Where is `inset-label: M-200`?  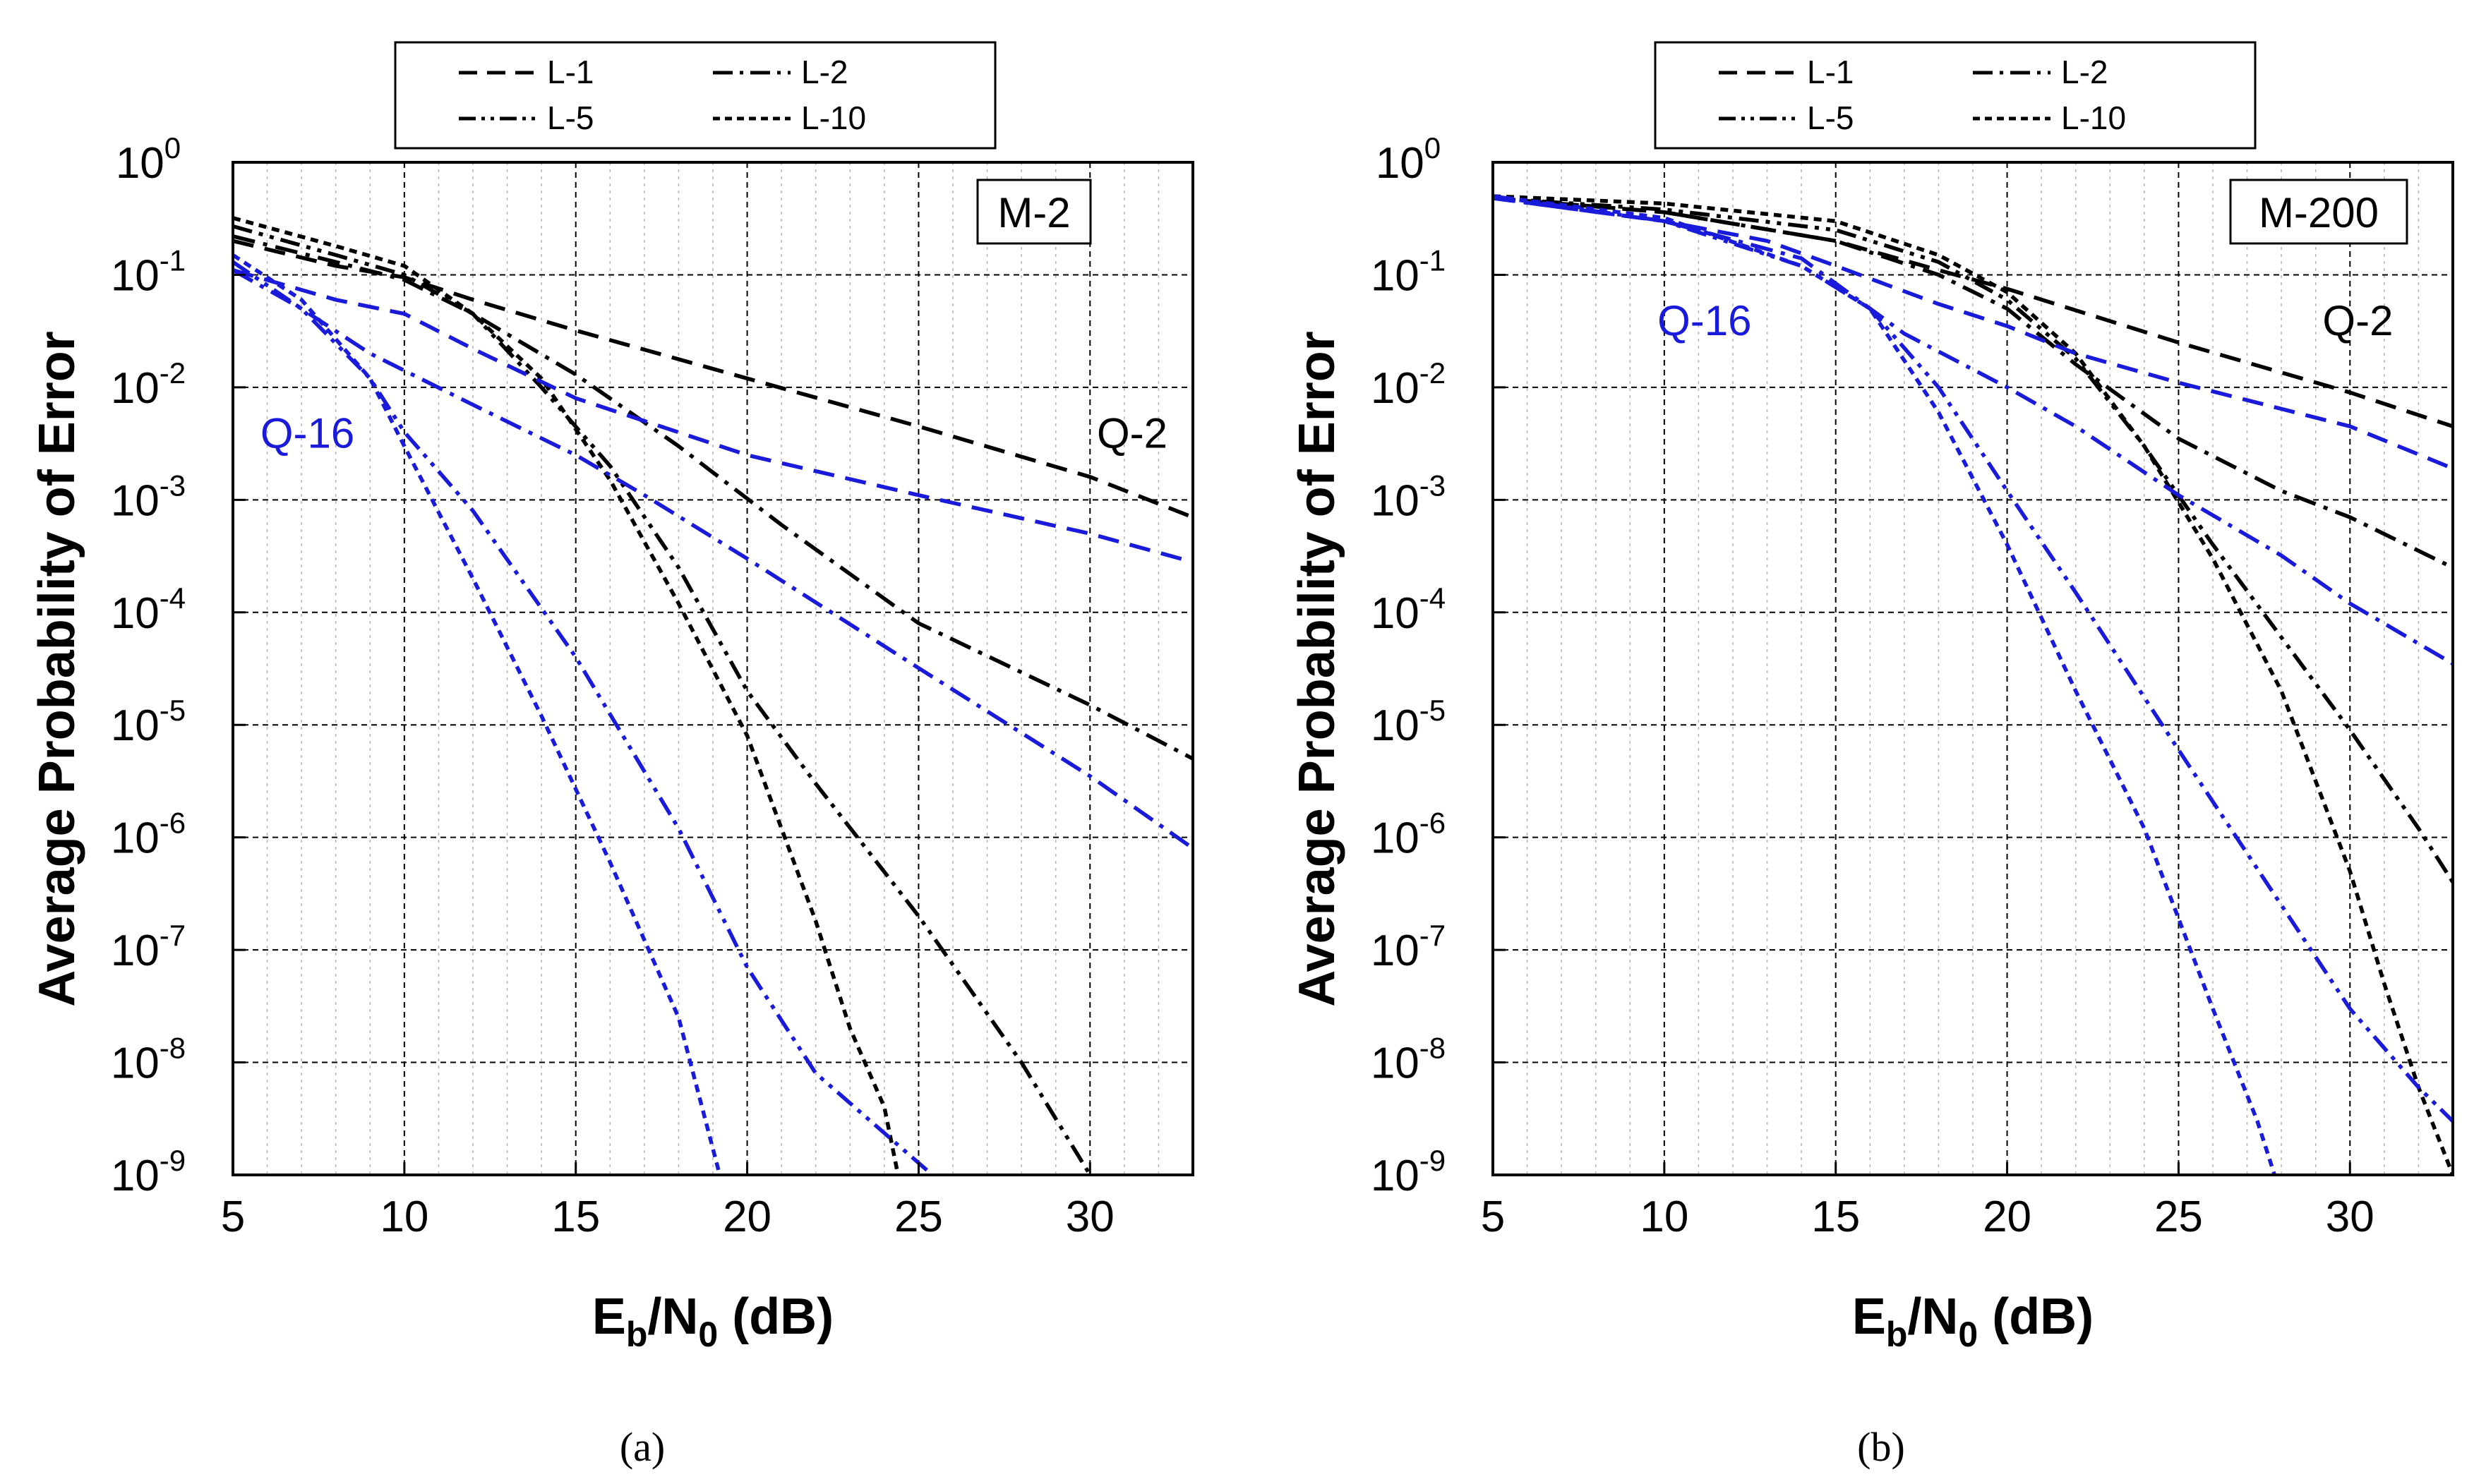 inset-label: M-200 is located at coordinates (2319, 212).